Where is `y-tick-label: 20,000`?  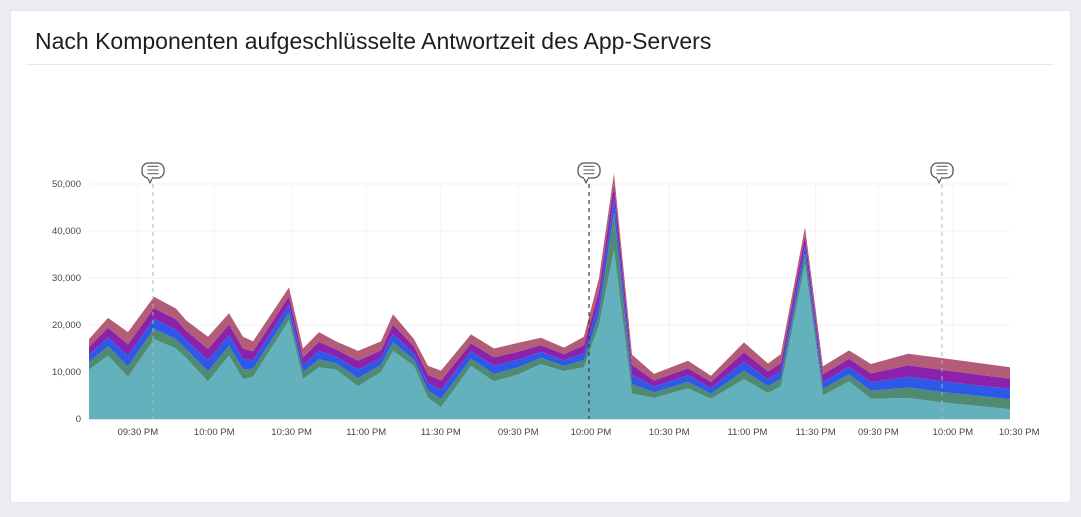
y-tick-label: 20,000 is located at coordinates (66, 325).